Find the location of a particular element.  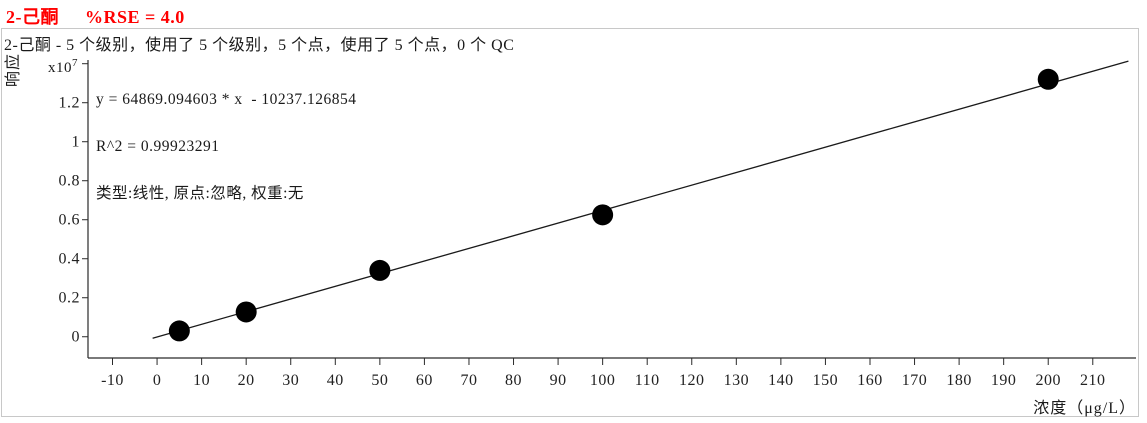

x-tick-label: 180 is located at coordinates (959, 380).